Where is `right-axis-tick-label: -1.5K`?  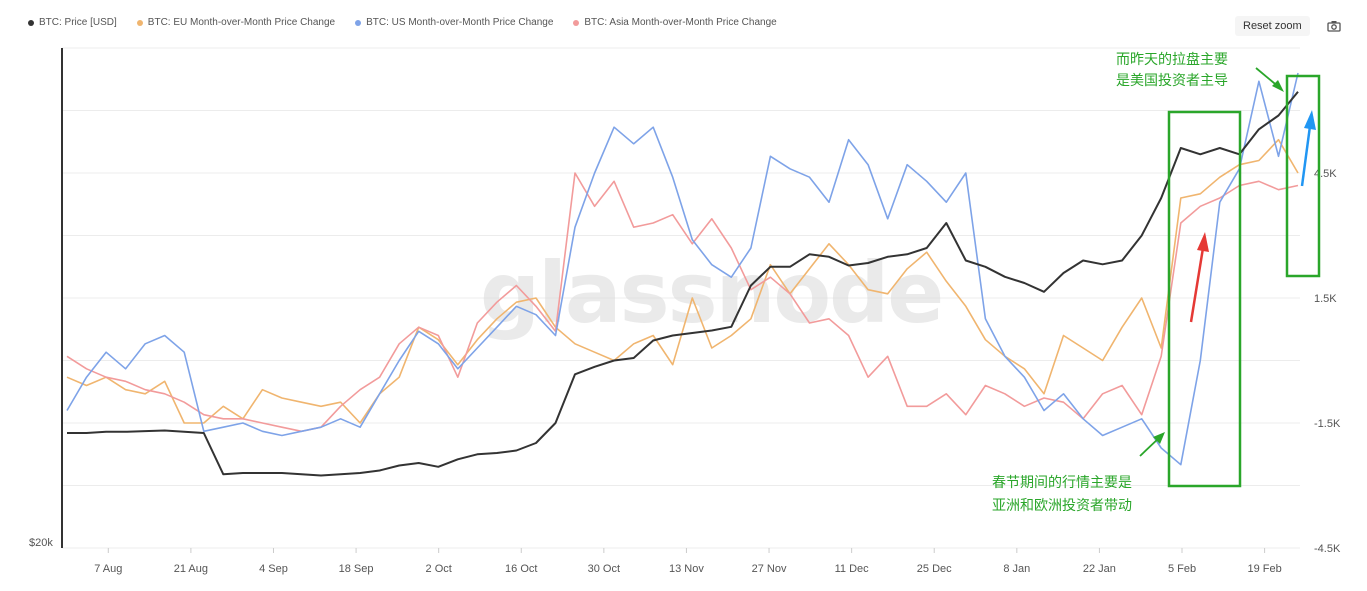
right-axis-tick-label: -1.5K is located at coordinates (1327, 424).